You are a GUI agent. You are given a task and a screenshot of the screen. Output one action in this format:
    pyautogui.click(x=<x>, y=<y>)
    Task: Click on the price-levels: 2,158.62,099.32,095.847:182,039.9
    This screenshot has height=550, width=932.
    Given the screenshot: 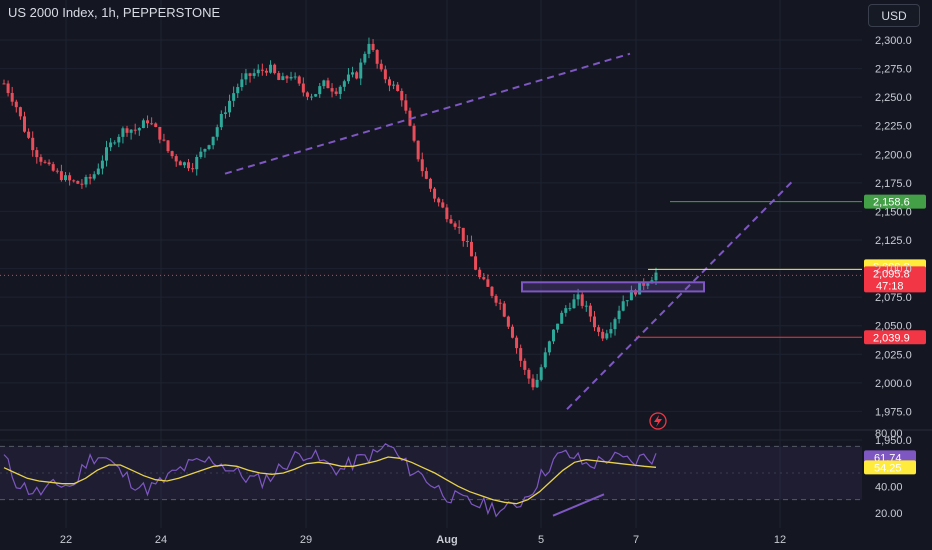 What is the action you would take?
    pyautogui.click(x=781, y=269)
    